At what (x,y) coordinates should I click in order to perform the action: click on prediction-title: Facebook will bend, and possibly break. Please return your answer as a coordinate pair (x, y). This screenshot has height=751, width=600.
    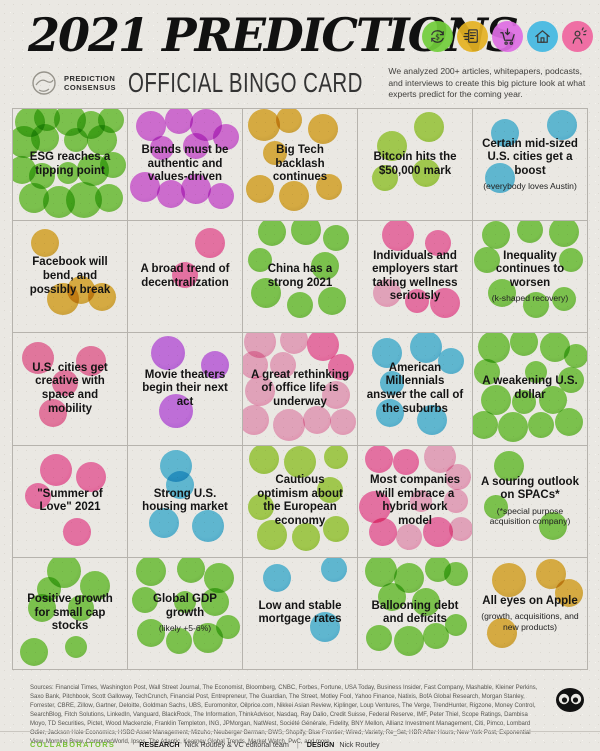
    Looking at the image, I should click on (70, 276).